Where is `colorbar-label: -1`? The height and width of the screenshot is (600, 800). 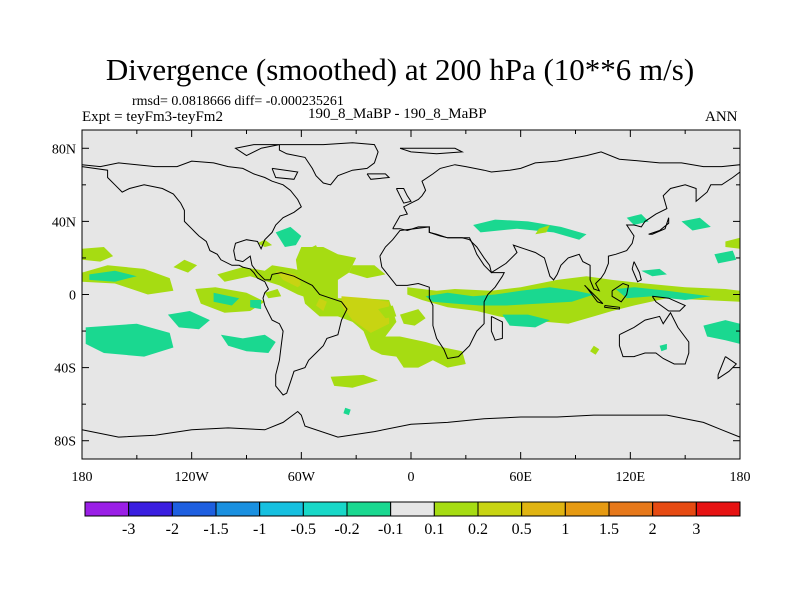 colorbar-label: -1 is located at coordinates (259, 529).